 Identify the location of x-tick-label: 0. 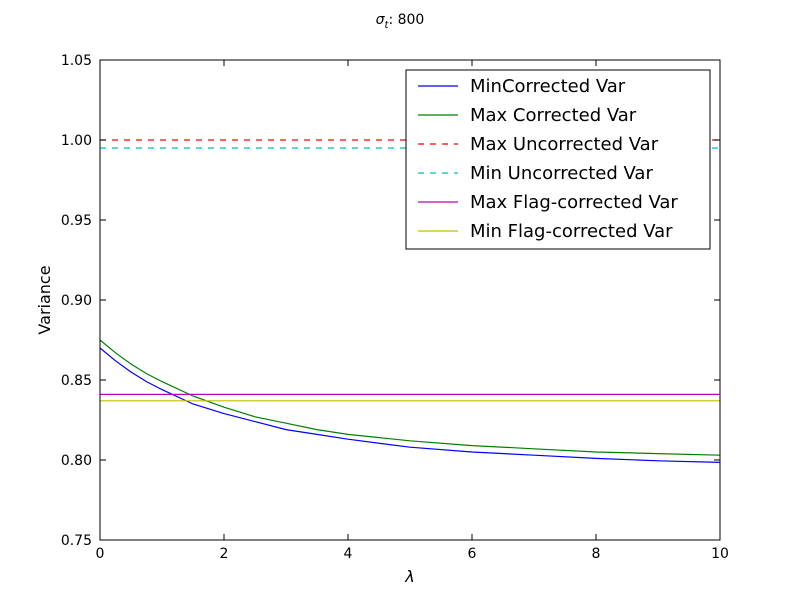
(100, 554).